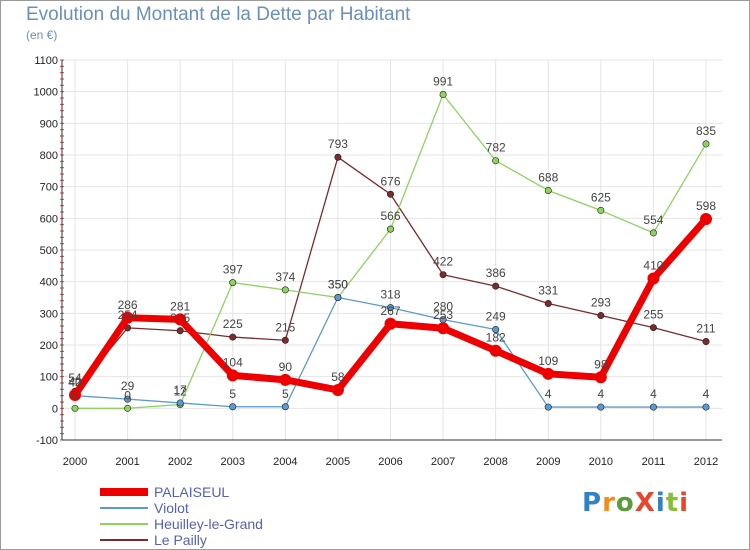 The height and width of the screenshot is (550, 750). I want to click on legend-label-violot: Violot, so click(171, 508).